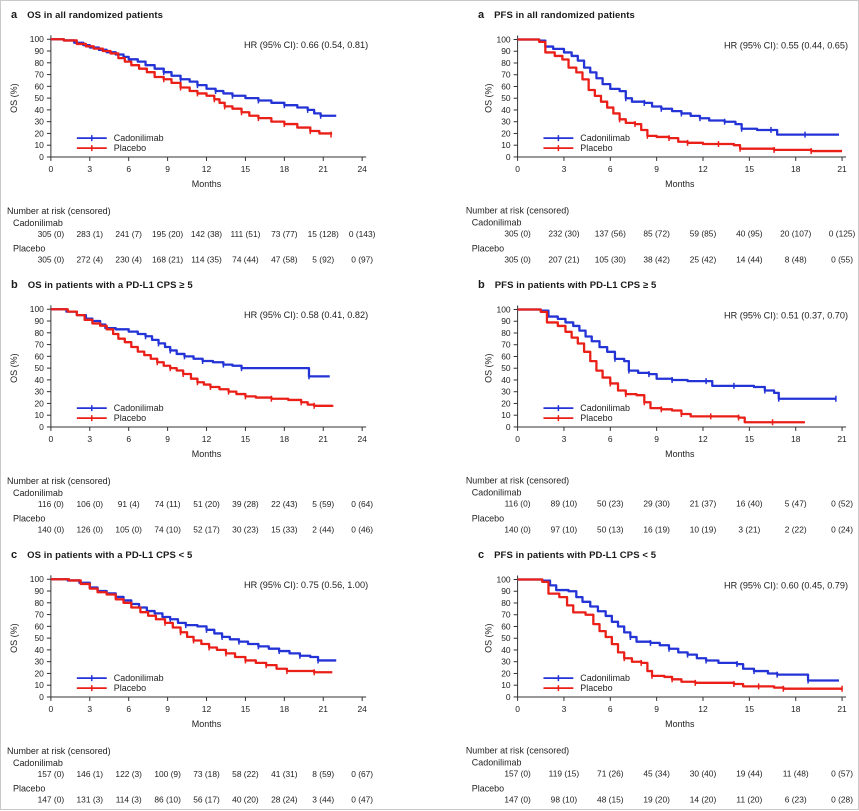 The width and height of the screenshot is (859, 811). Describe the element at coordinates (323, 774) in the screenshot. I see `risk-value: 8 (59)` at that location.